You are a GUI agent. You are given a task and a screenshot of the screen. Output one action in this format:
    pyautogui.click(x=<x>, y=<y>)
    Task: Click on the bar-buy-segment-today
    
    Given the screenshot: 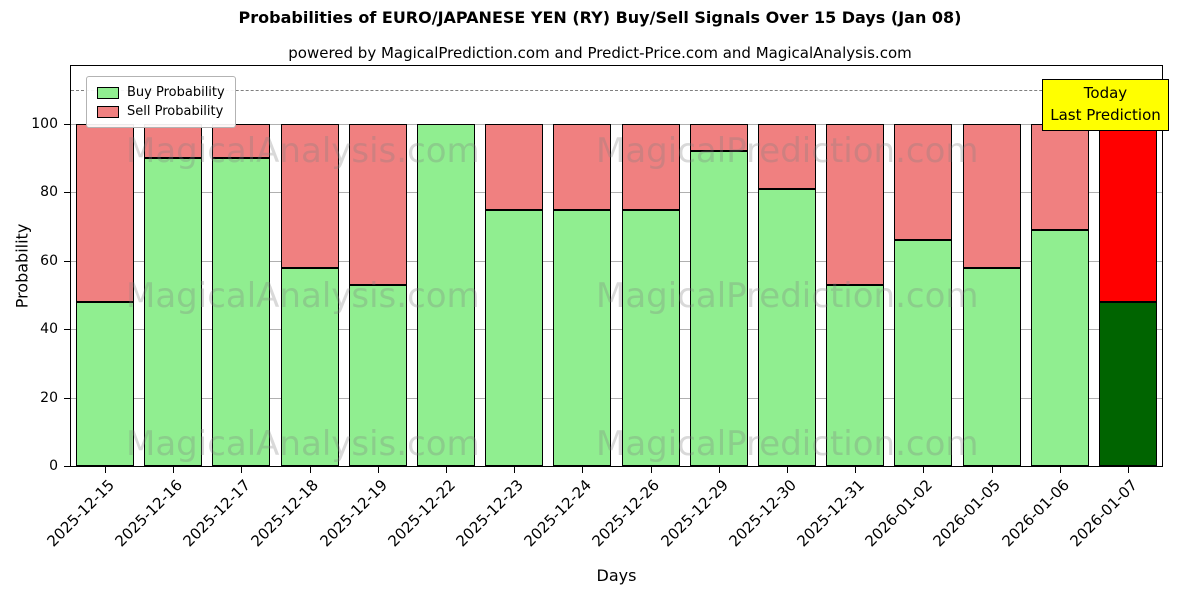 What is the action you would take?
    pyautogui.click(x=1127, y=383)
    